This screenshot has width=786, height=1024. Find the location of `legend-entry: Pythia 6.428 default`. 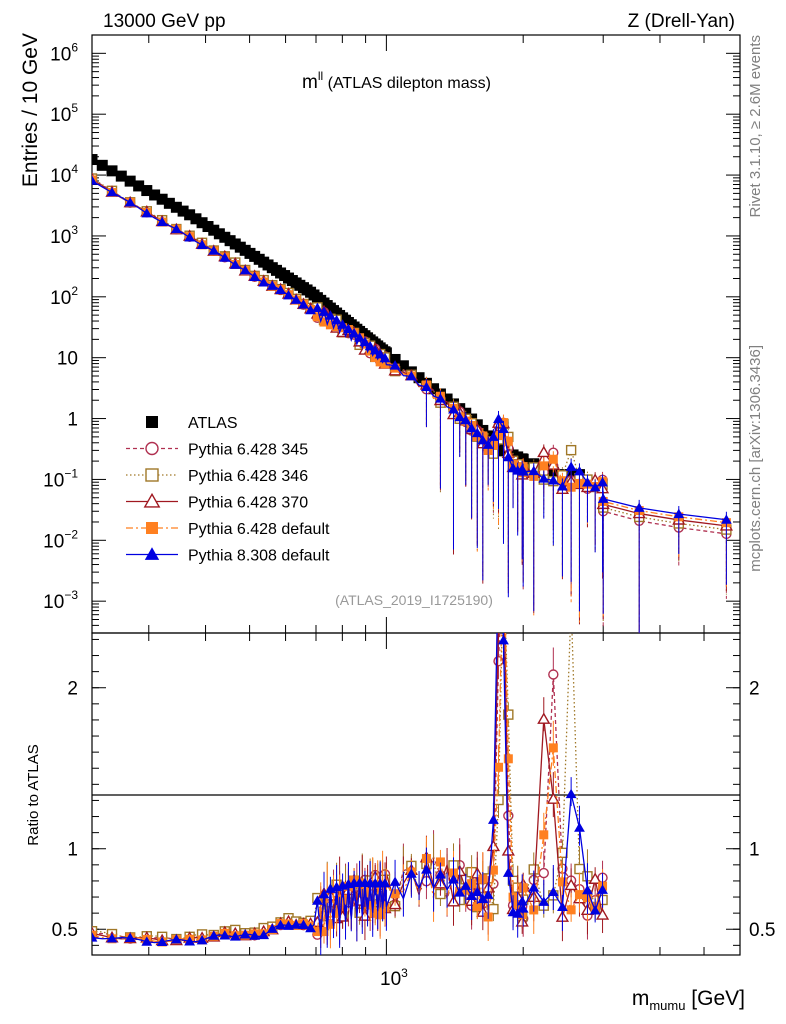

legend-entry: Pythia 6.428 default is located at coordinates (228, 529).